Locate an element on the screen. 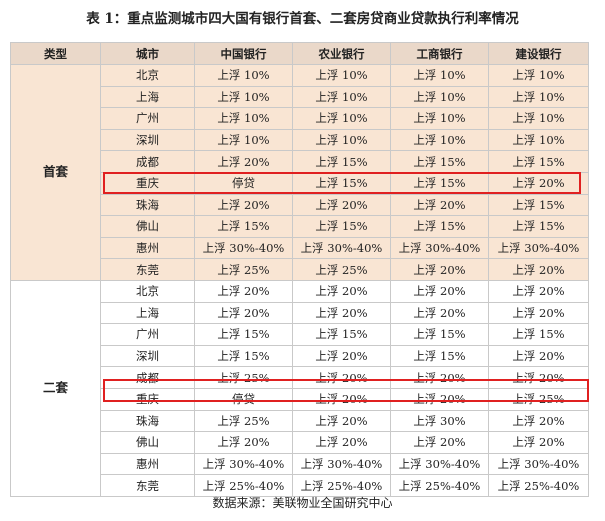 The width and height of the screenshot is (605, 521). abc-rate-cell: 上浮 30%-40% is located at coordinates (341, 464).